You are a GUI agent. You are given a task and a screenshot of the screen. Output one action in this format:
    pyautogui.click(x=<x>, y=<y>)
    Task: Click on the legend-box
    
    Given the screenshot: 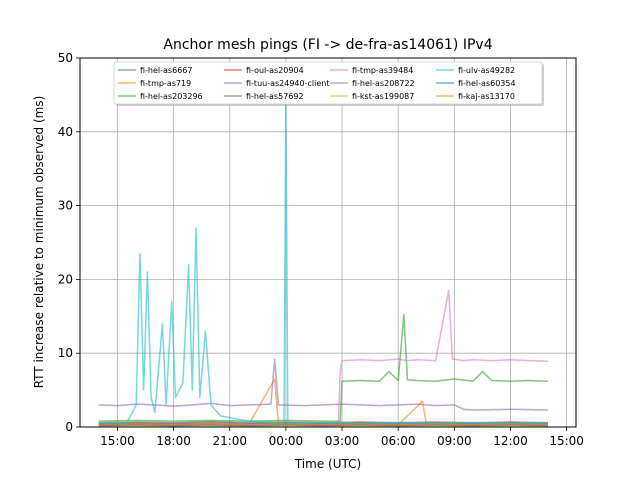 What is the action you would take?
    pyautogui.click(x=328, y=83)
    